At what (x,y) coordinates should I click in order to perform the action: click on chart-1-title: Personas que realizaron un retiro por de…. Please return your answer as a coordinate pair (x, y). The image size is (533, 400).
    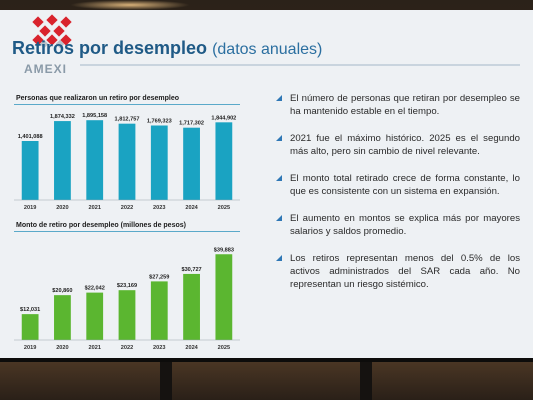
    Looking at the image, I should click on (97, 98).